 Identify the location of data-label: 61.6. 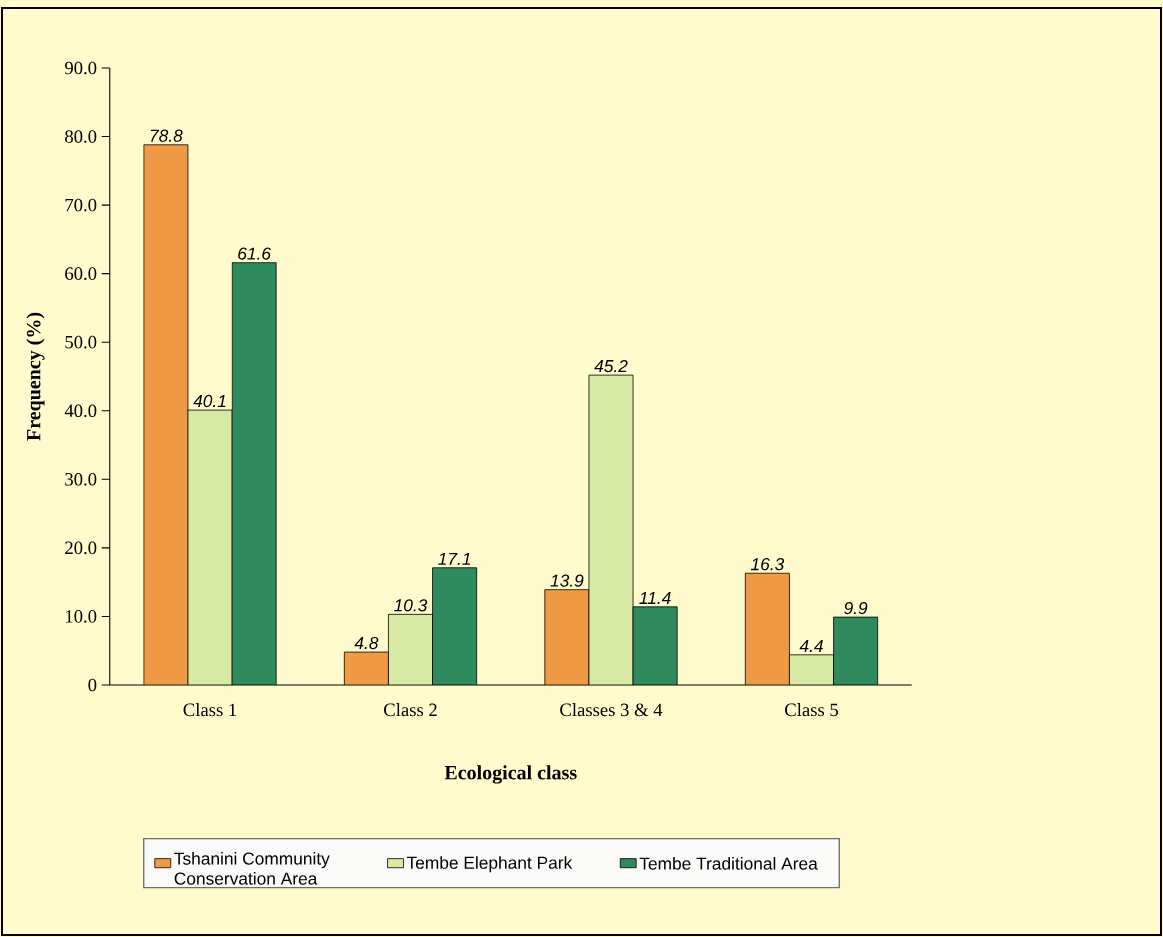
(254, 253).